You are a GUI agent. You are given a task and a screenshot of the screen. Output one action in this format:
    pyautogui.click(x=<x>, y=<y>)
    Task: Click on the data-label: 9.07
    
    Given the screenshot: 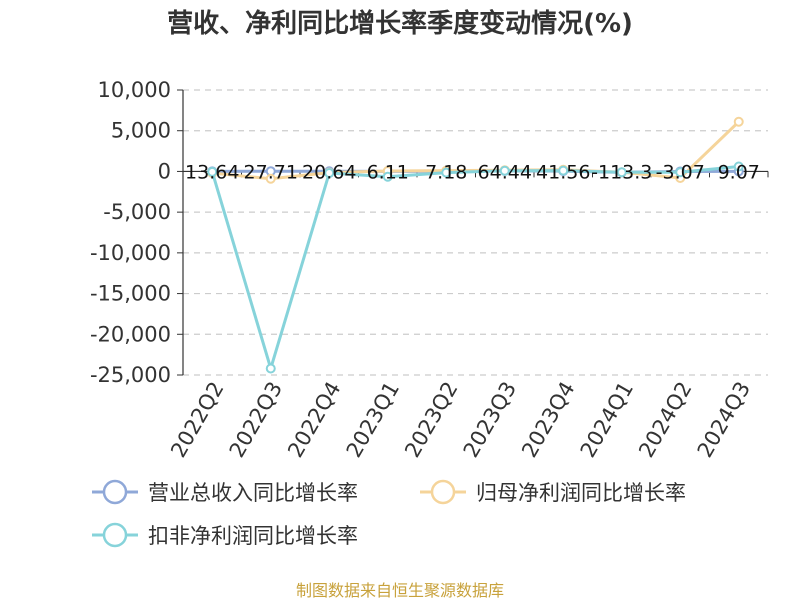 What is the action you would take?
    pyautogui.click(x=739, y=172)
    